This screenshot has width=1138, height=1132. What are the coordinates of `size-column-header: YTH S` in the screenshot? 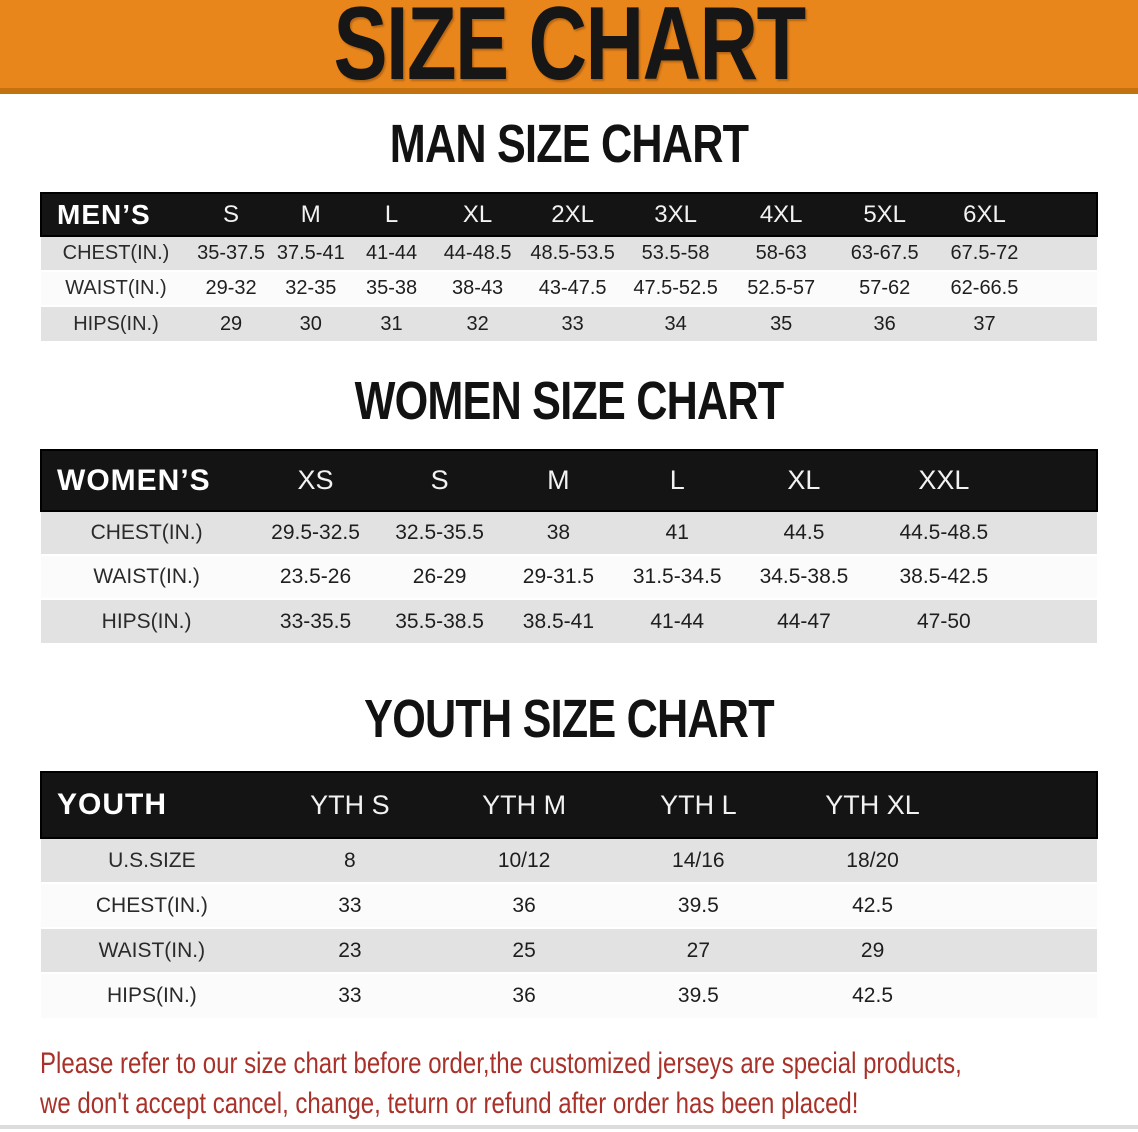 It's located at (349, 805).